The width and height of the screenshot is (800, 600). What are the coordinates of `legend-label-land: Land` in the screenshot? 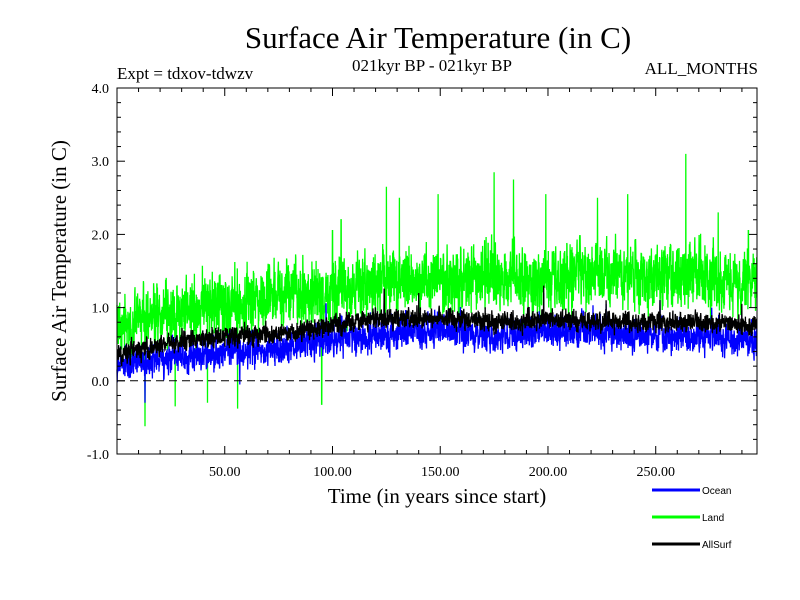 It's located at (713, 518).